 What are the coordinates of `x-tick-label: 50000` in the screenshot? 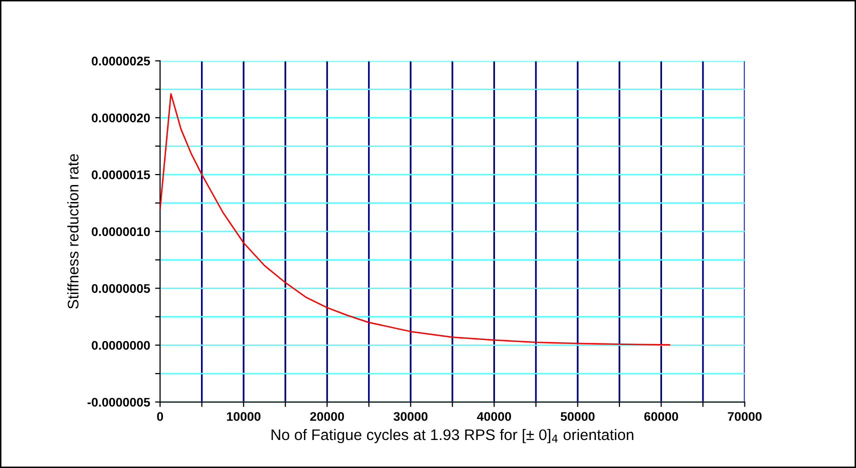 It's located at (577, 416).